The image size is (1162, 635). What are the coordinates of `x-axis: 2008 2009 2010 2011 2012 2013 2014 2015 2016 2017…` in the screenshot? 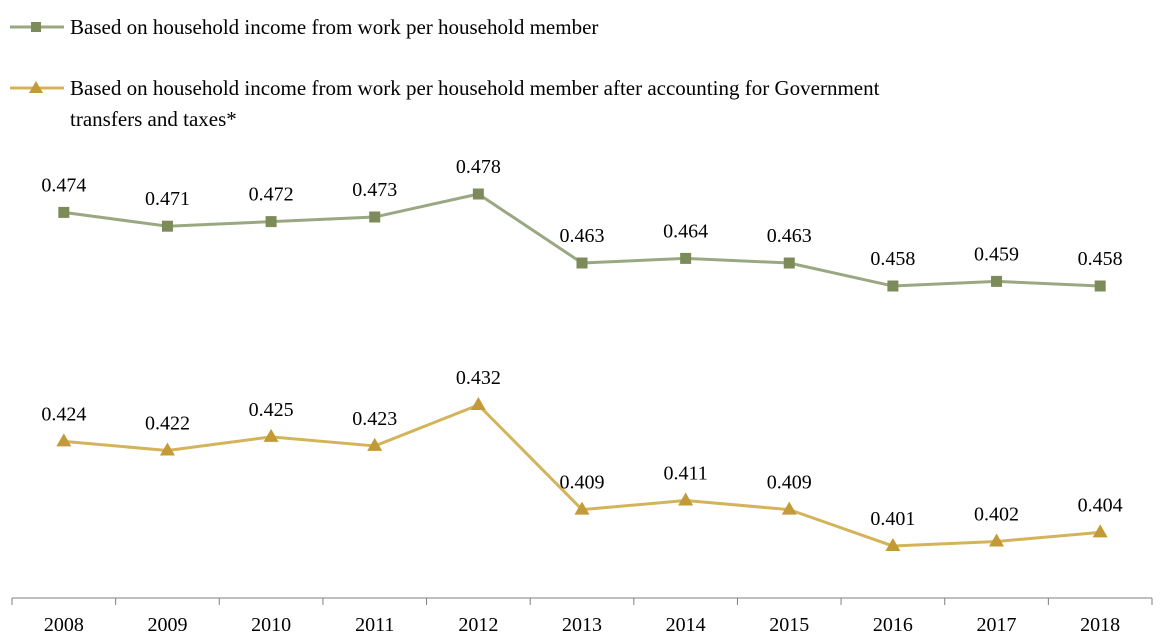 It's located at (582, 616).